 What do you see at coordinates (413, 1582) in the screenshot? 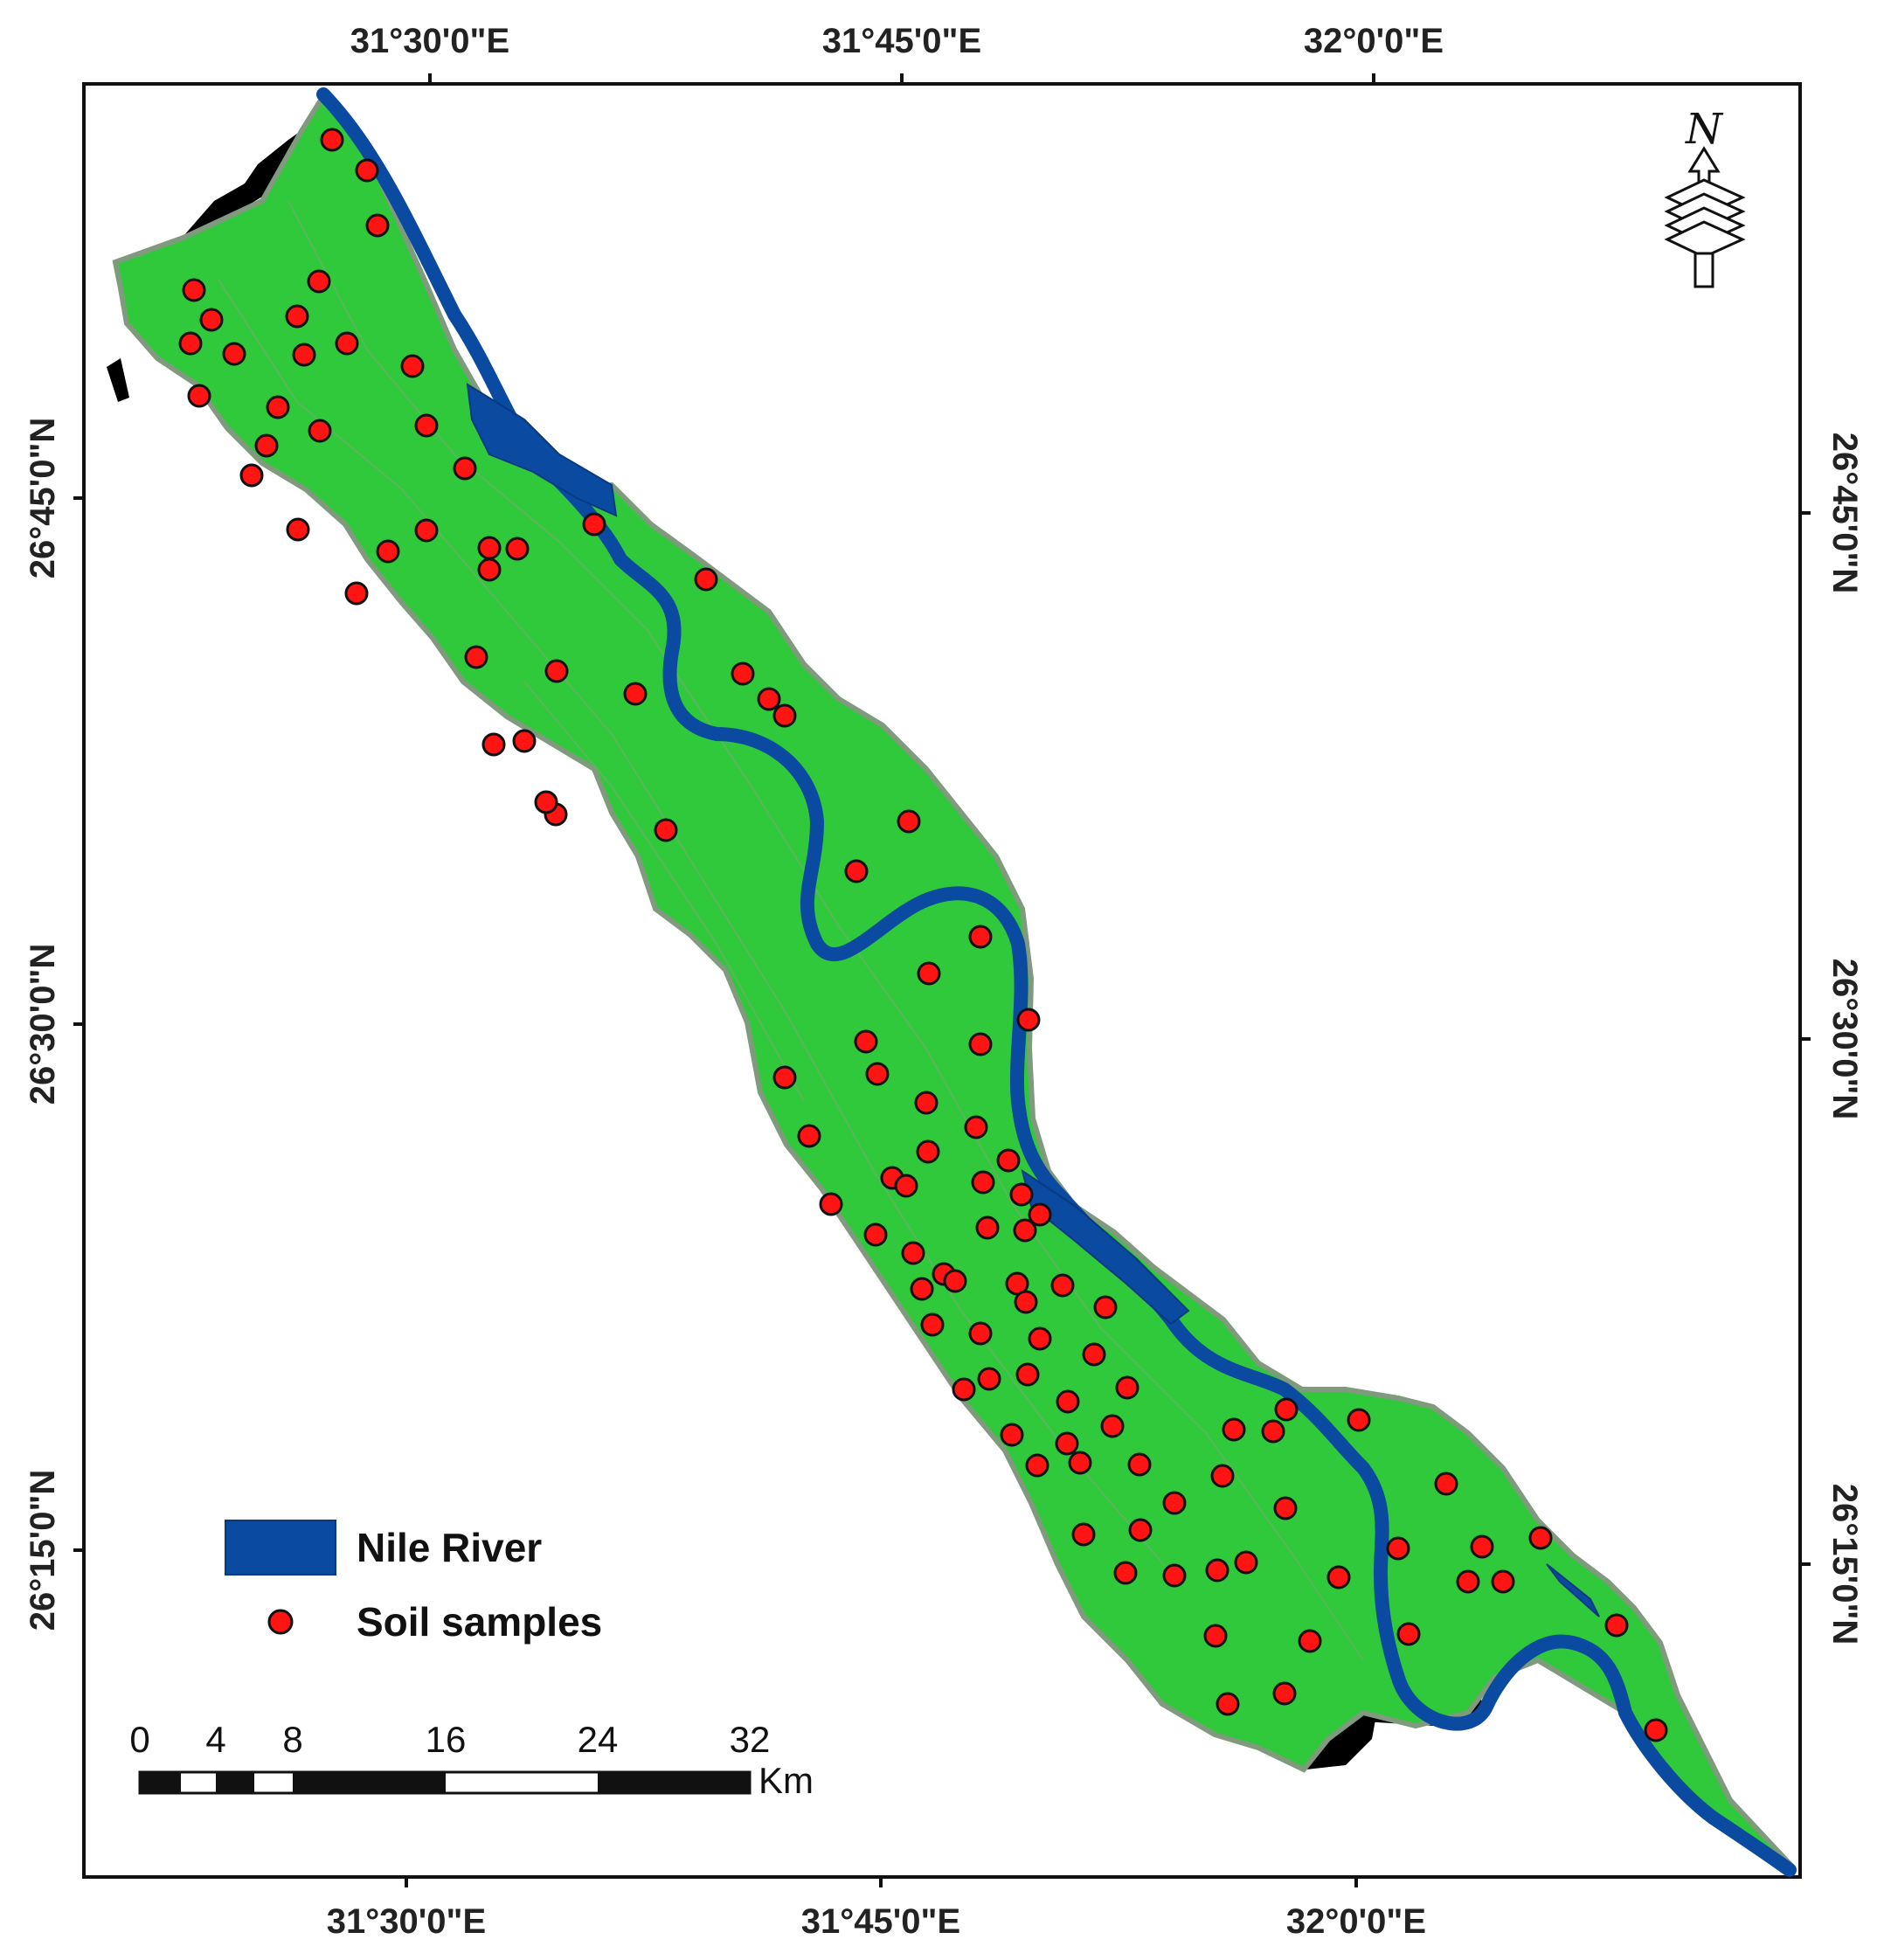
I see `legend: Nile River Soil samples` at bounding box center [413, 1582].